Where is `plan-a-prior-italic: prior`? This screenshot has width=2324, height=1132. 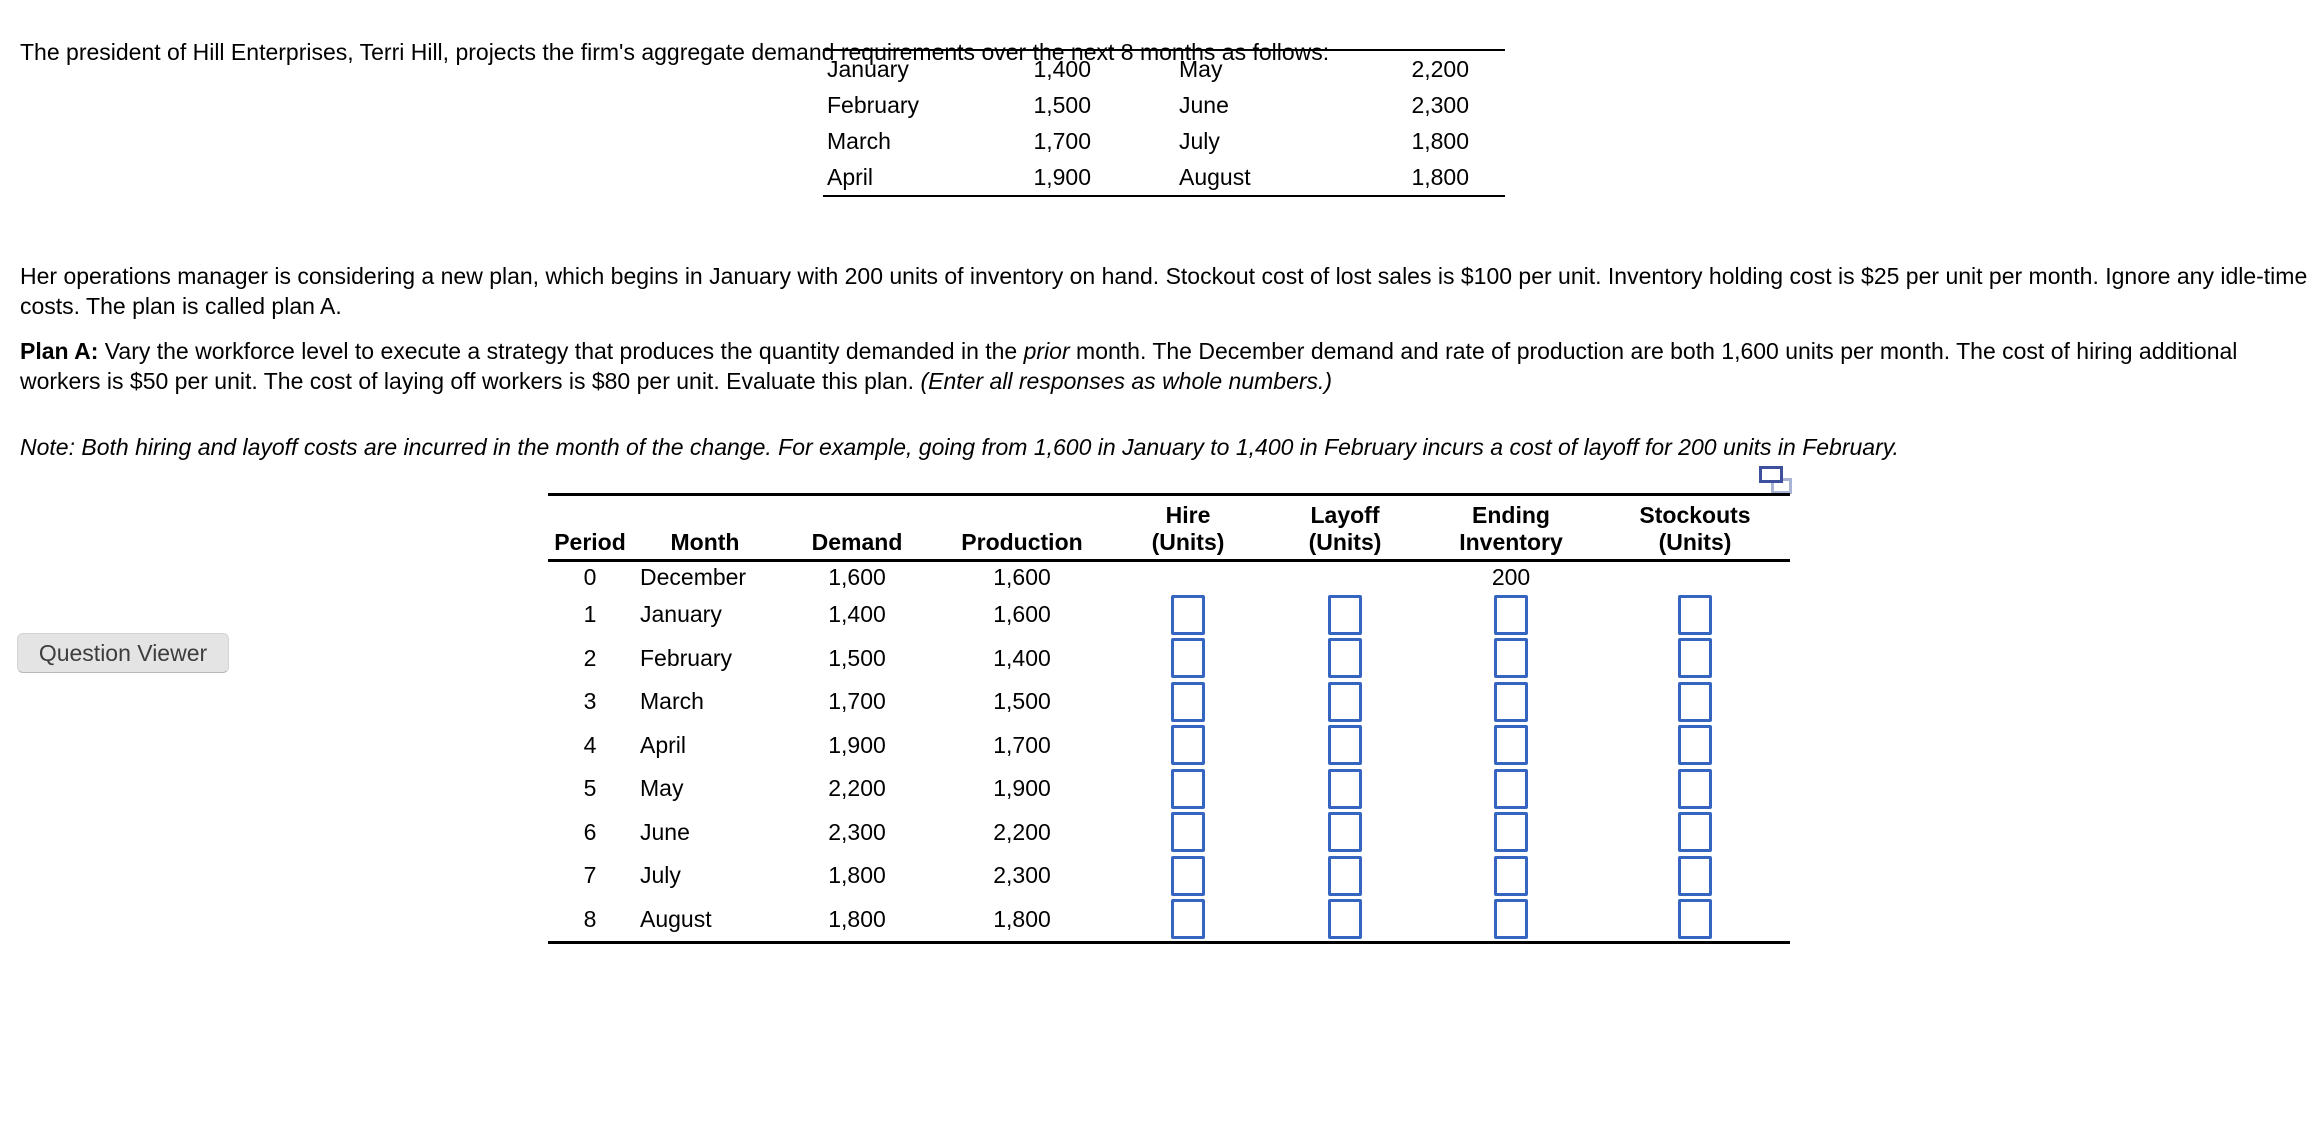
plan-a-prior-italic: prior is located at coordinates (1046, 351).